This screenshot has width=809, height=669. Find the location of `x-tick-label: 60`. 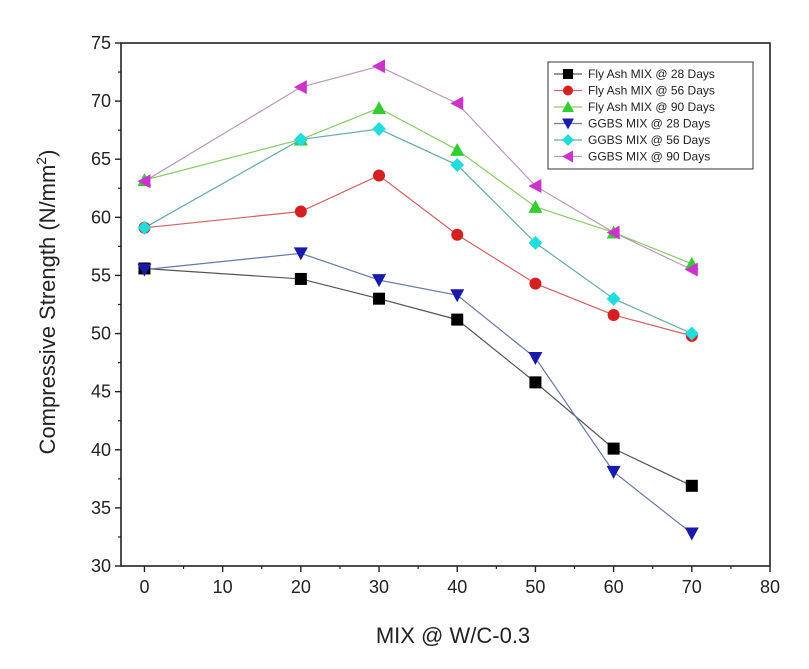

x-tick-label: 60 is located at coordinates (614, 587).